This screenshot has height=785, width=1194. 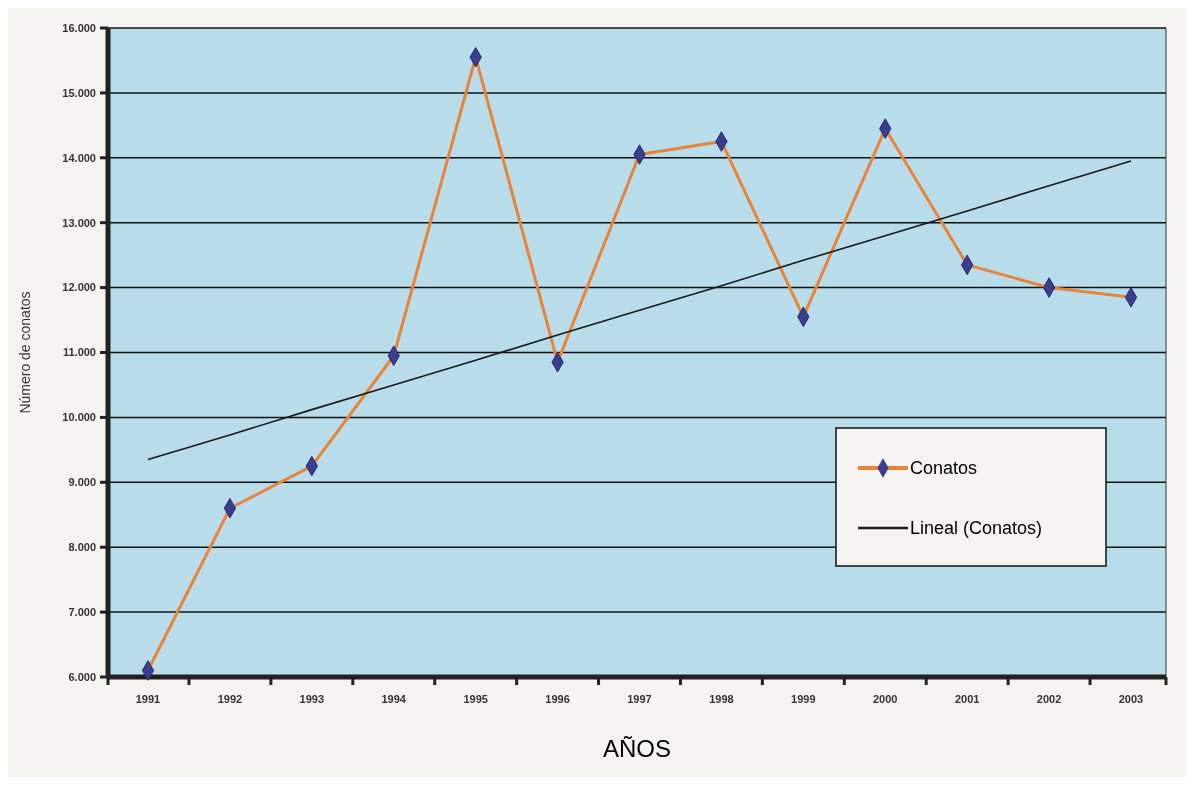 What do you see at coordinates (82, 547) in the screenshot?
I see `y-tick-label: 8.000` at bounding box center [82, 547].